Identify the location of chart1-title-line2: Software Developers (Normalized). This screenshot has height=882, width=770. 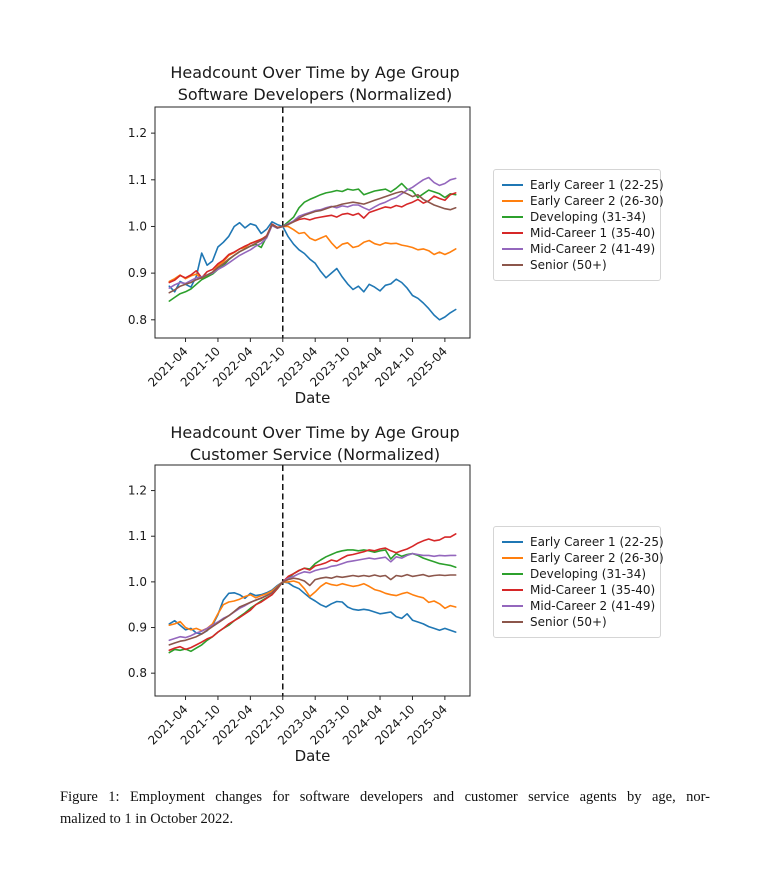
(315, 94).